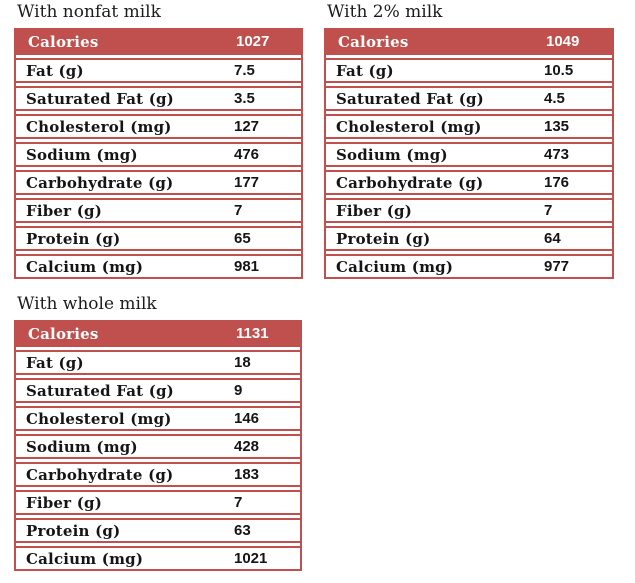 The width and height of the screenshot is (635, 583). I want to click on header-value: 1049, so click(563, 41).